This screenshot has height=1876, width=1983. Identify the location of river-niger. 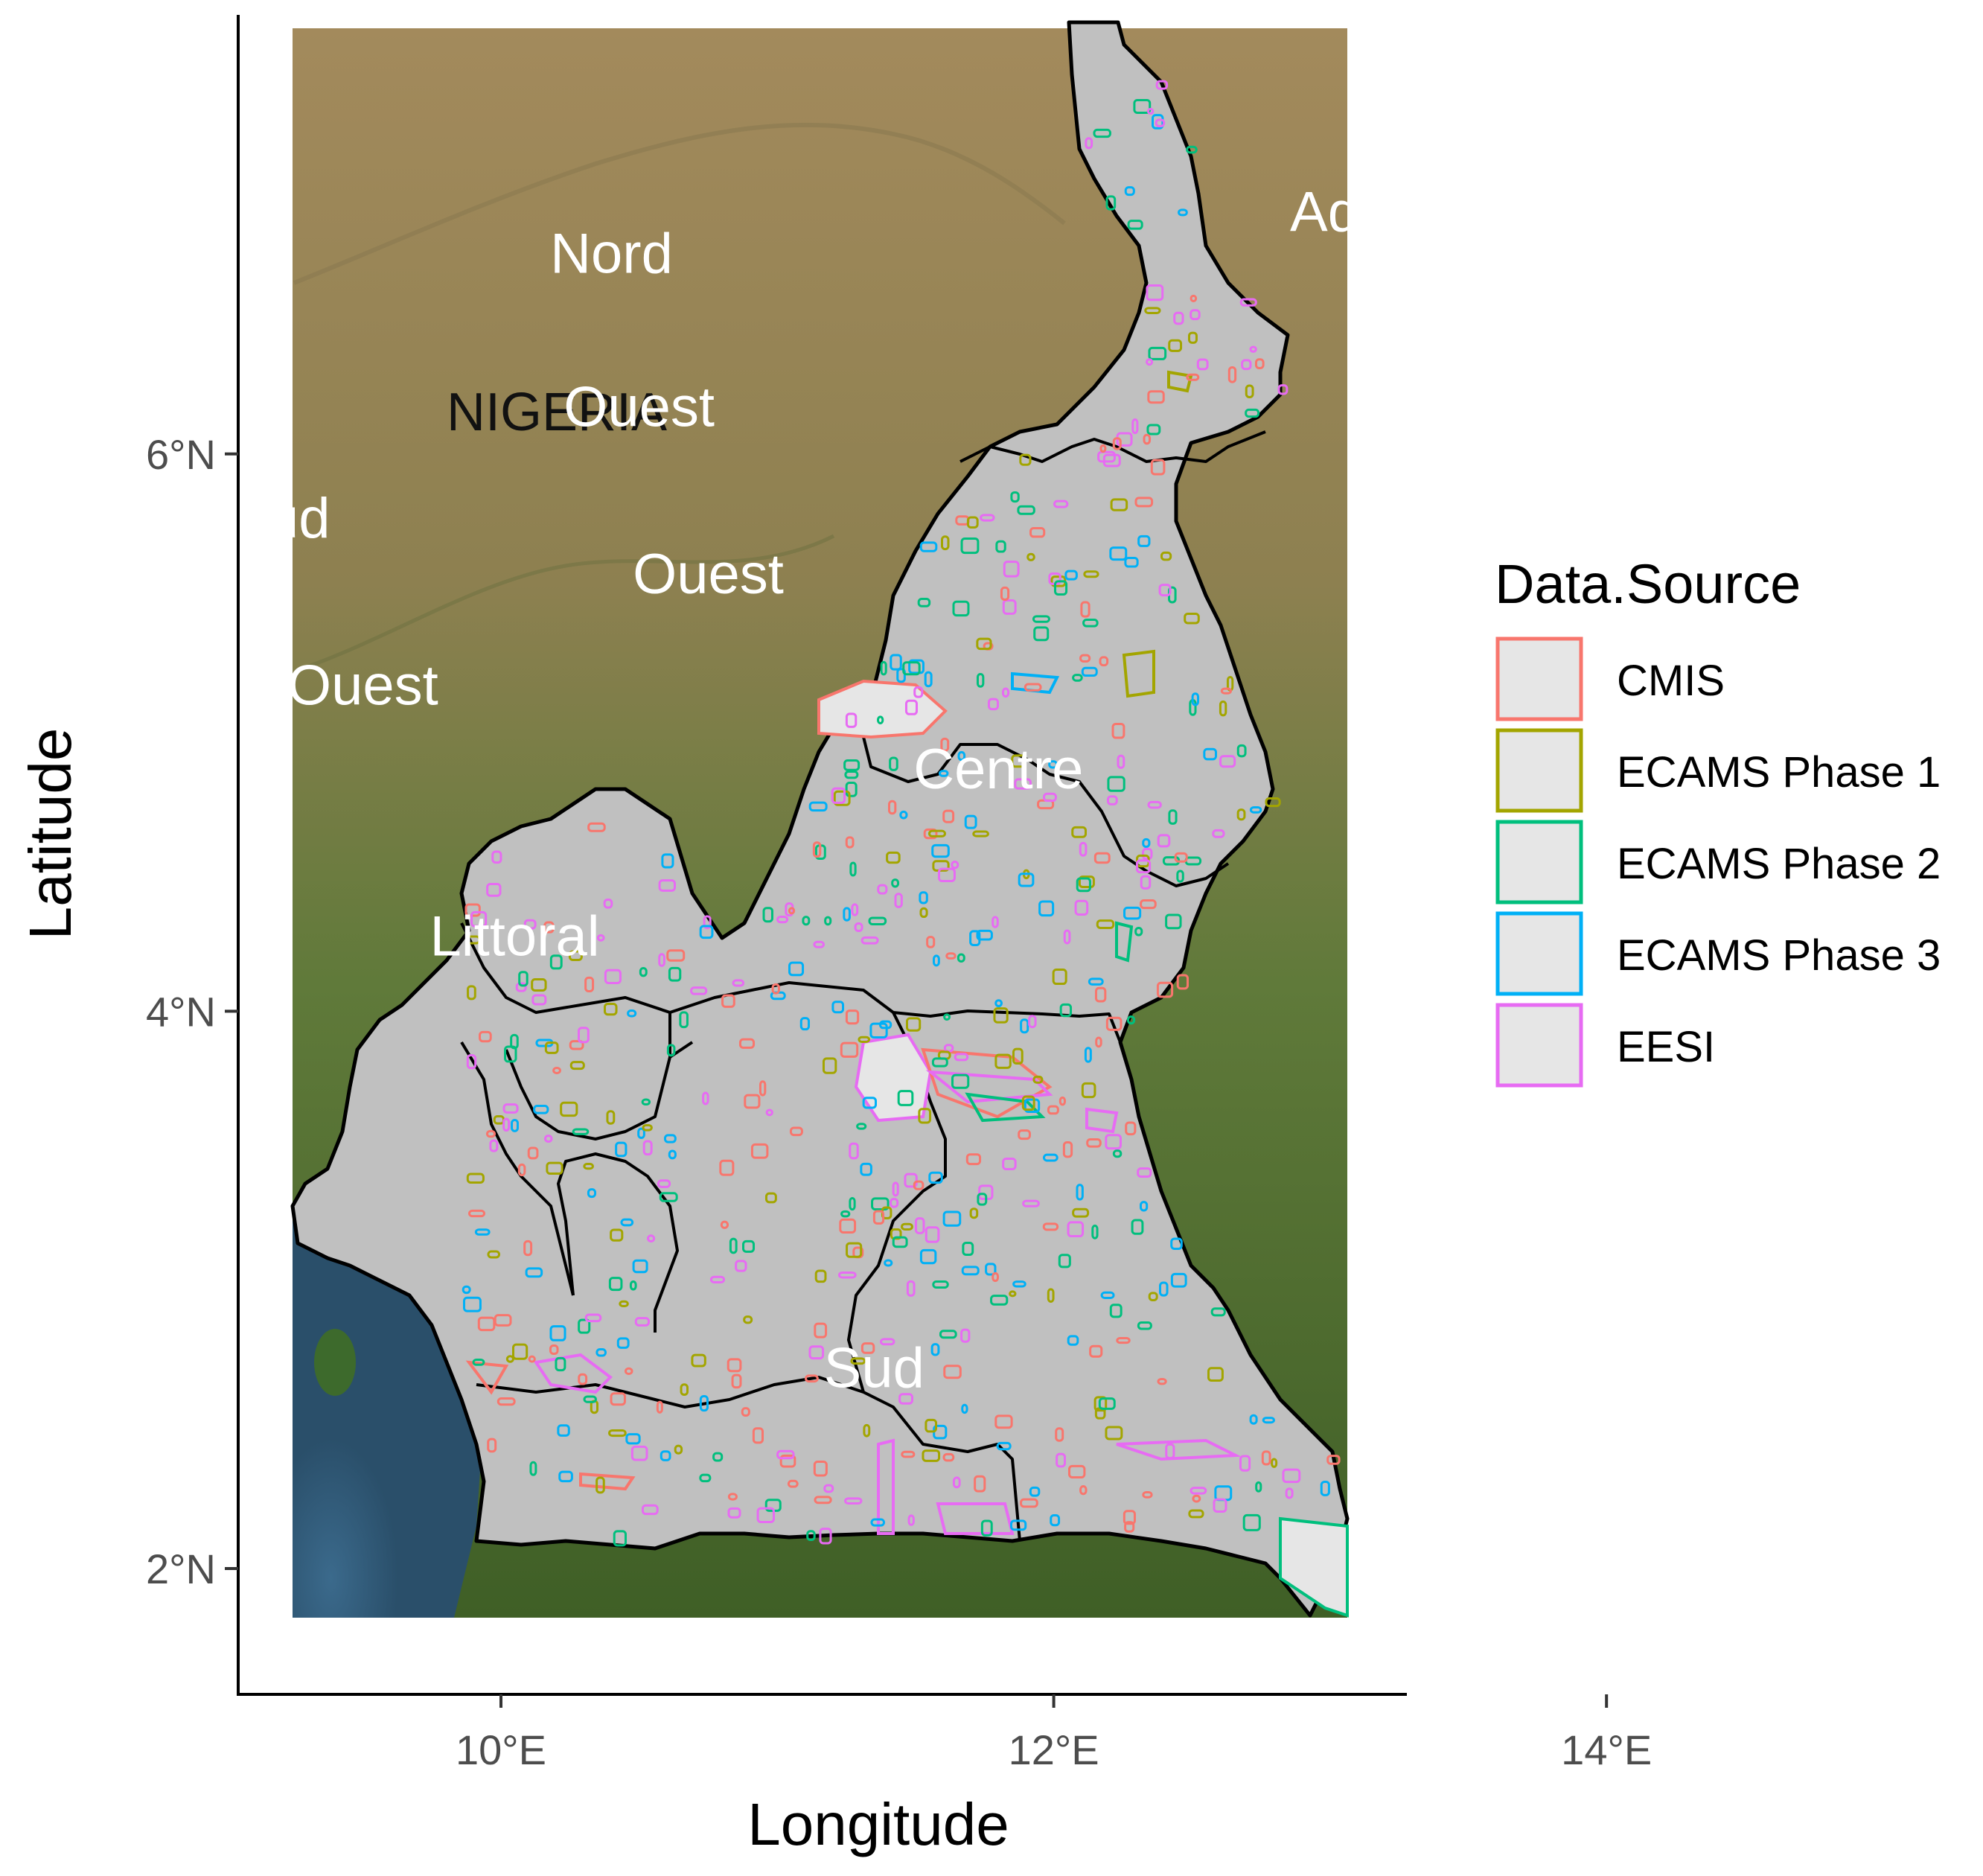
(566, 603).